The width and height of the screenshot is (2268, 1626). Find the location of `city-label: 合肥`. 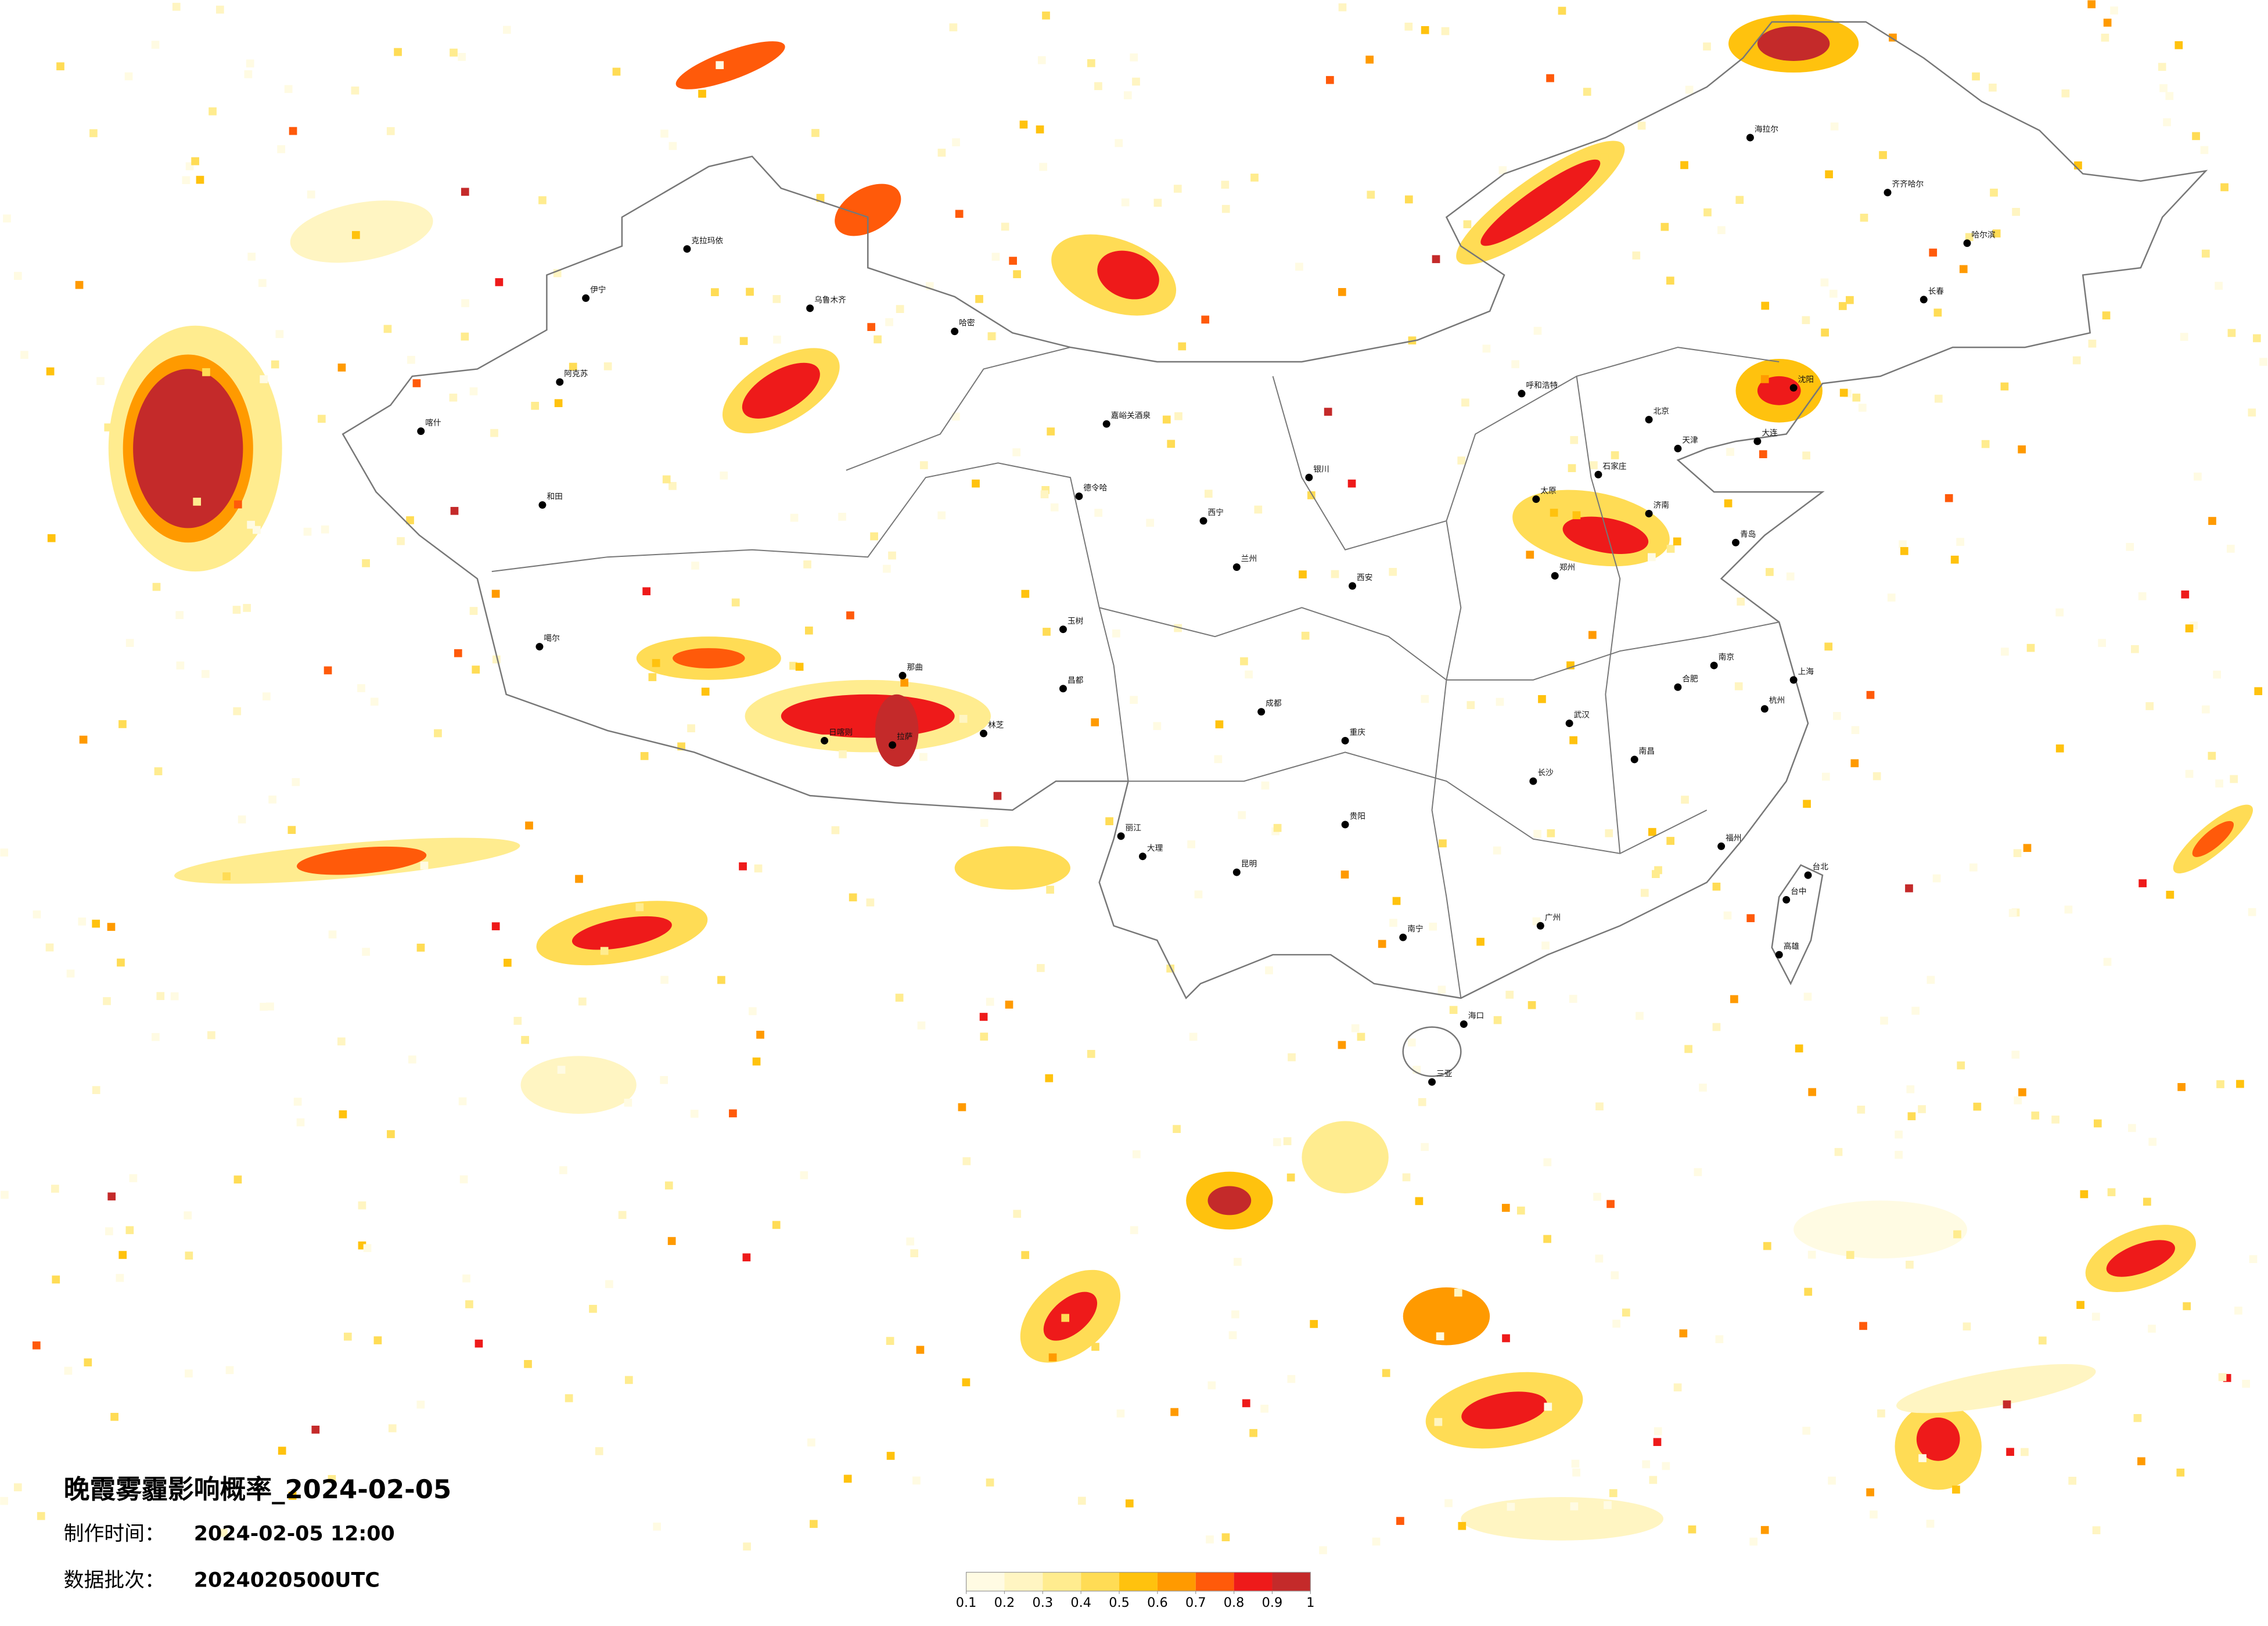

city-label: 合肥 is located at coordinates (1690, 679).